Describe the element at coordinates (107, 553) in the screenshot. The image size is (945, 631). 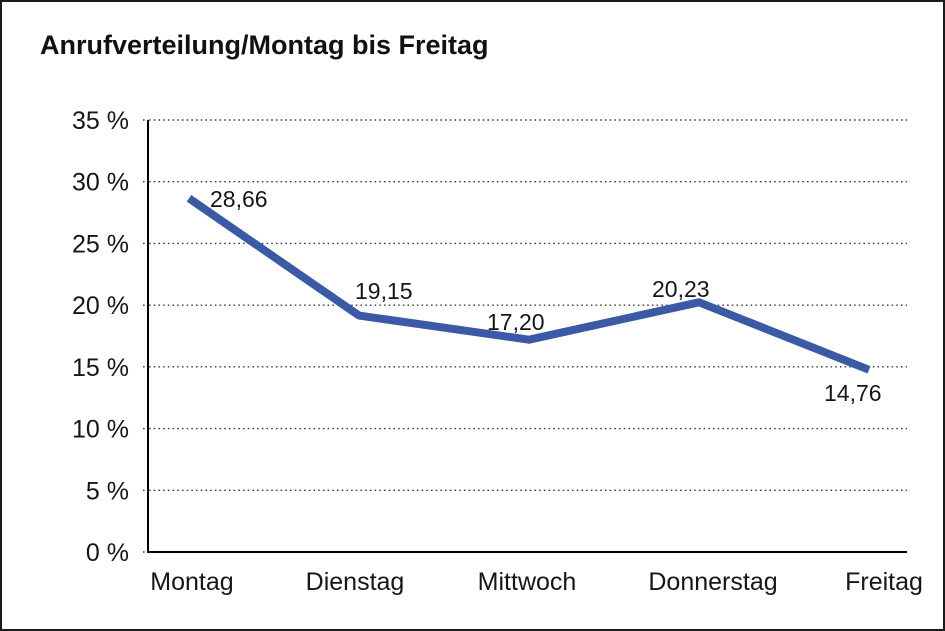
I see `y-axis-tick-label: 0 %` at that location.